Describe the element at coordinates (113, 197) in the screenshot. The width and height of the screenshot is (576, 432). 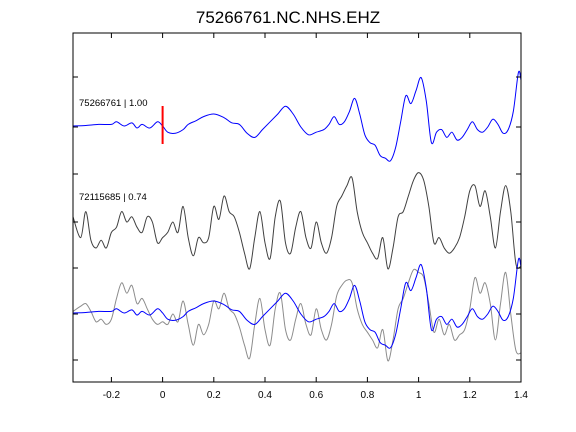
I see `trace-2-label: 72115685 | 0.74` at that location.